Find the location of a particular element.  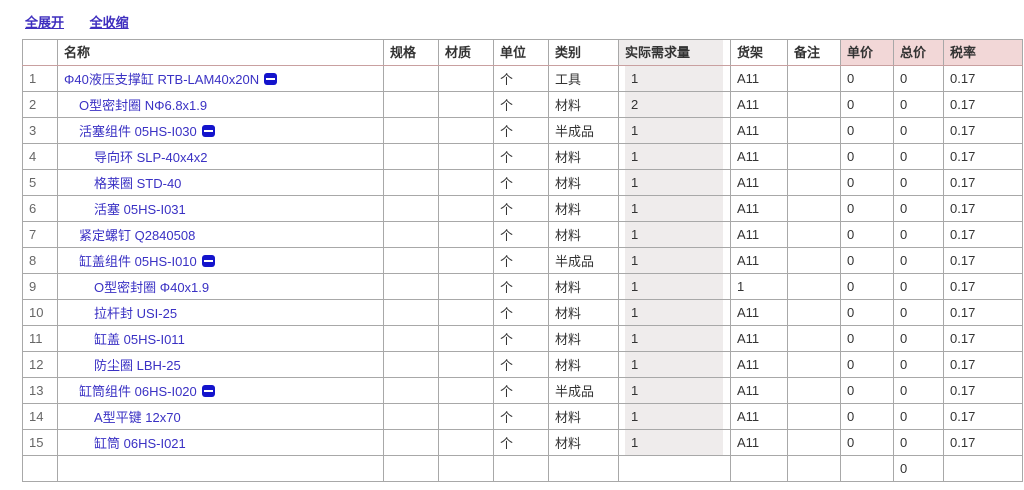

item-link: O型密封圈 NΦ6.8x1.9 is located at coordinates (143, 105).